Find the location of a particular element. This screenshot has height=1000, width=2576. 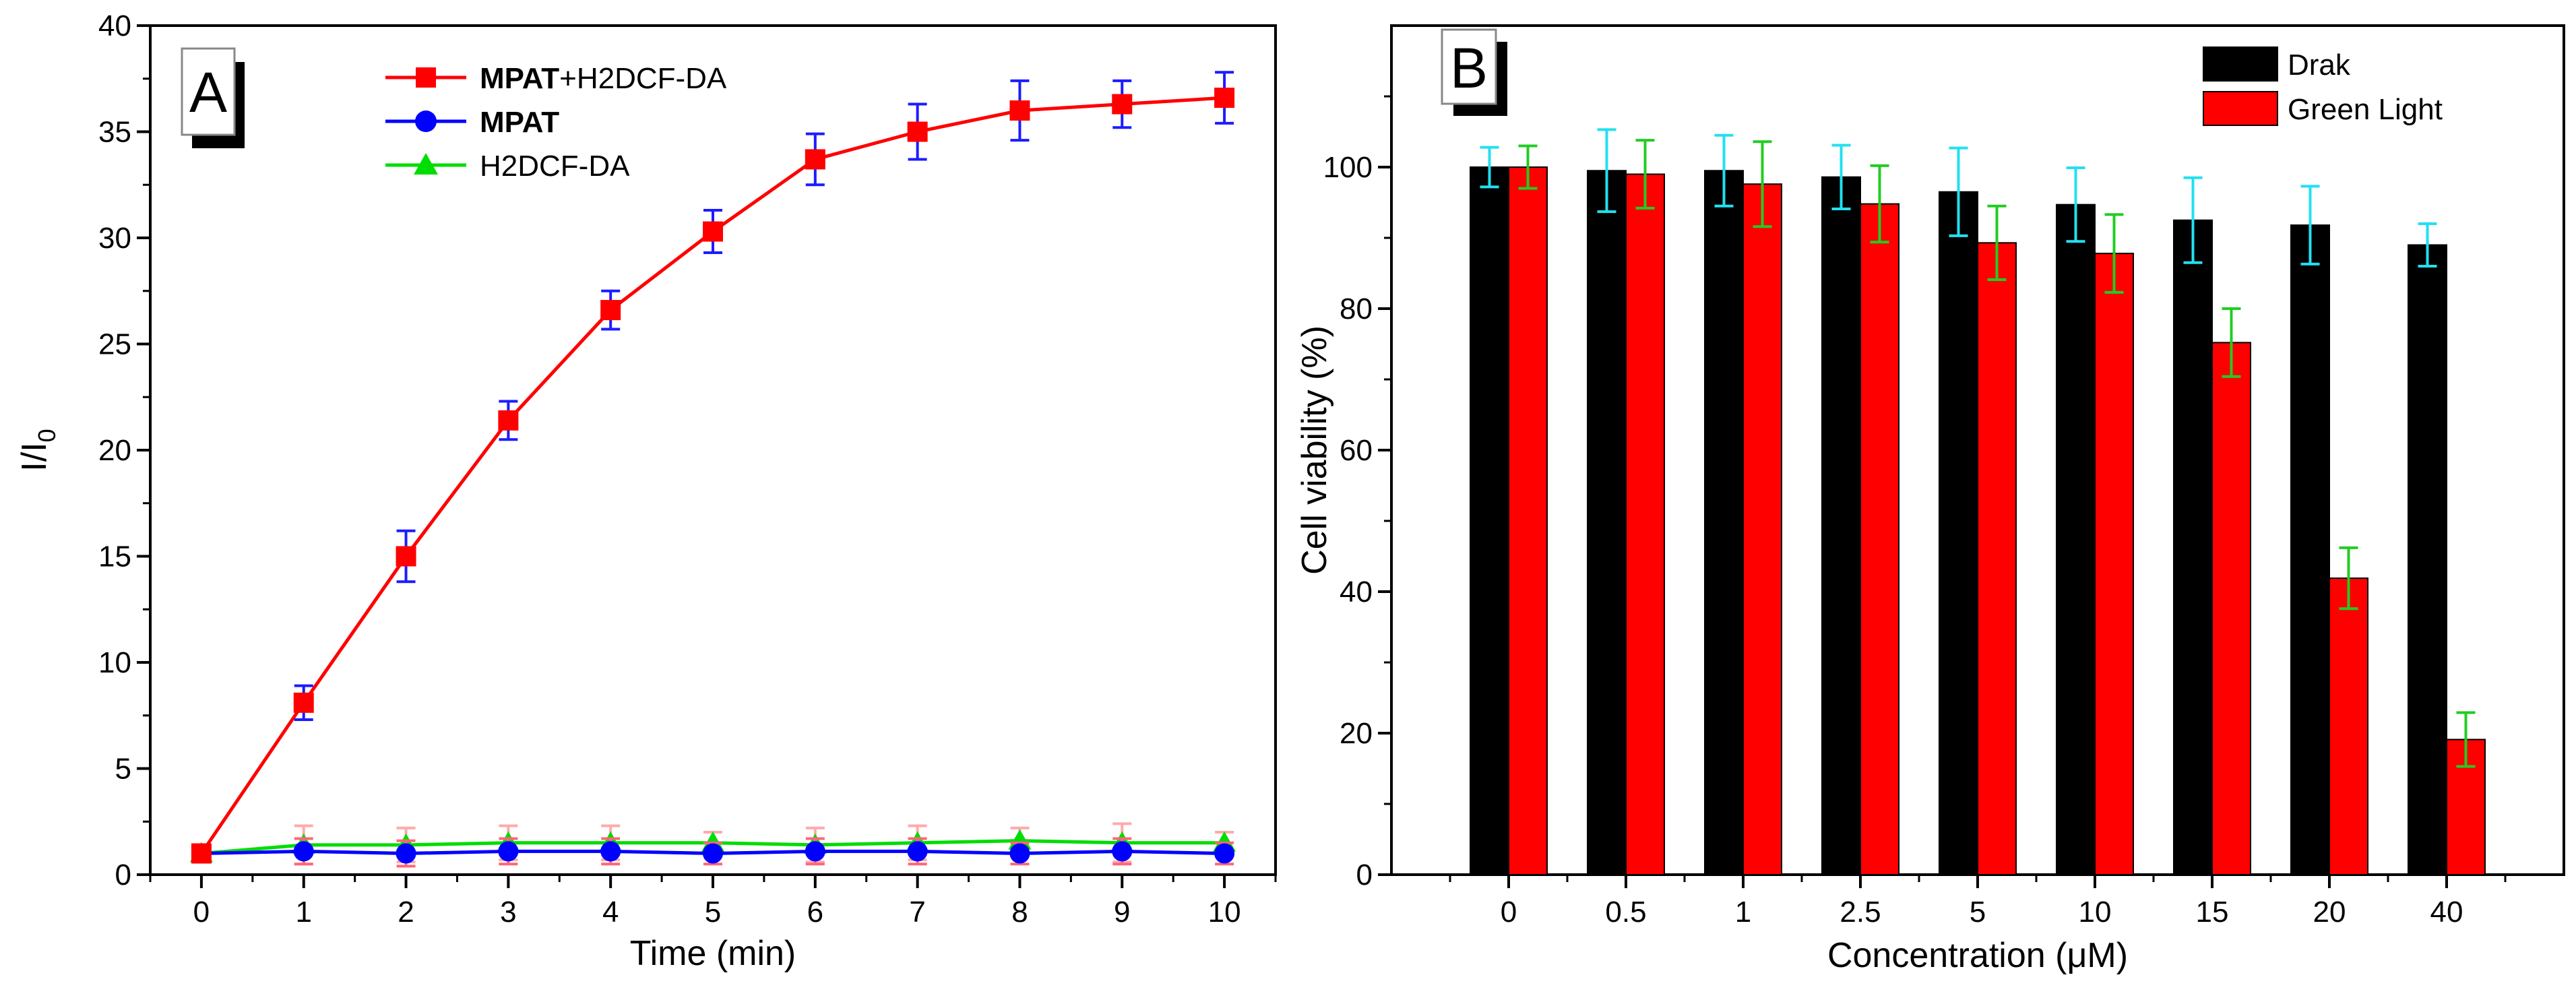

panel-b-y-tick-label: 40 is located at coordinates (1356, 591).